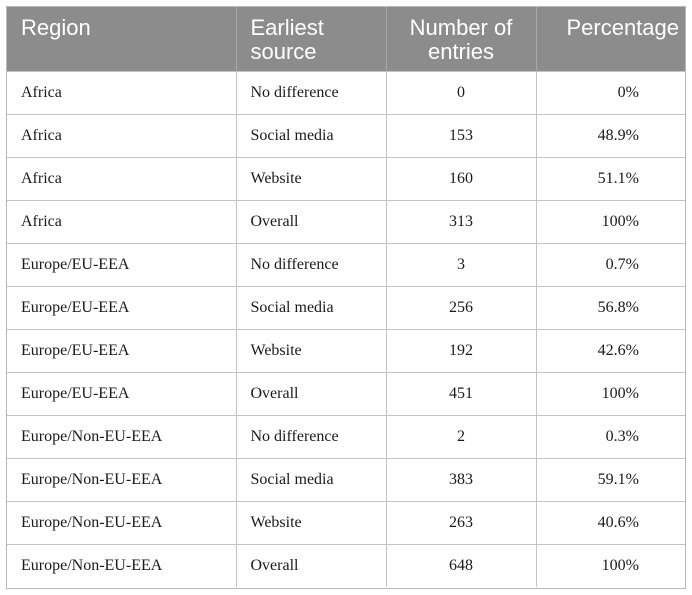  I want to click on header-percentage: Percentage, so click(610, 39).